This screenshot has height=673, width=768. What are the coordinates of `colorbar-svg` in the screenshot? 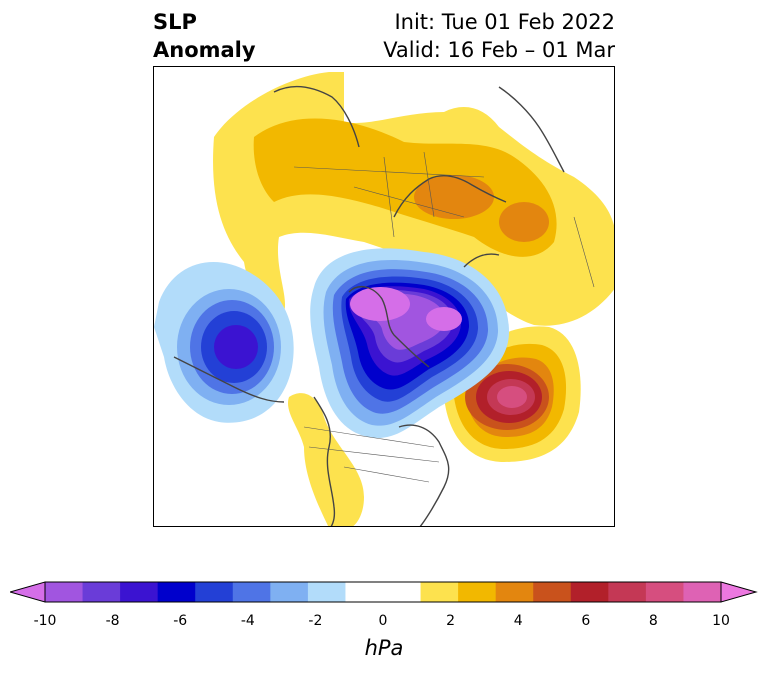 It's located at (383, 592).